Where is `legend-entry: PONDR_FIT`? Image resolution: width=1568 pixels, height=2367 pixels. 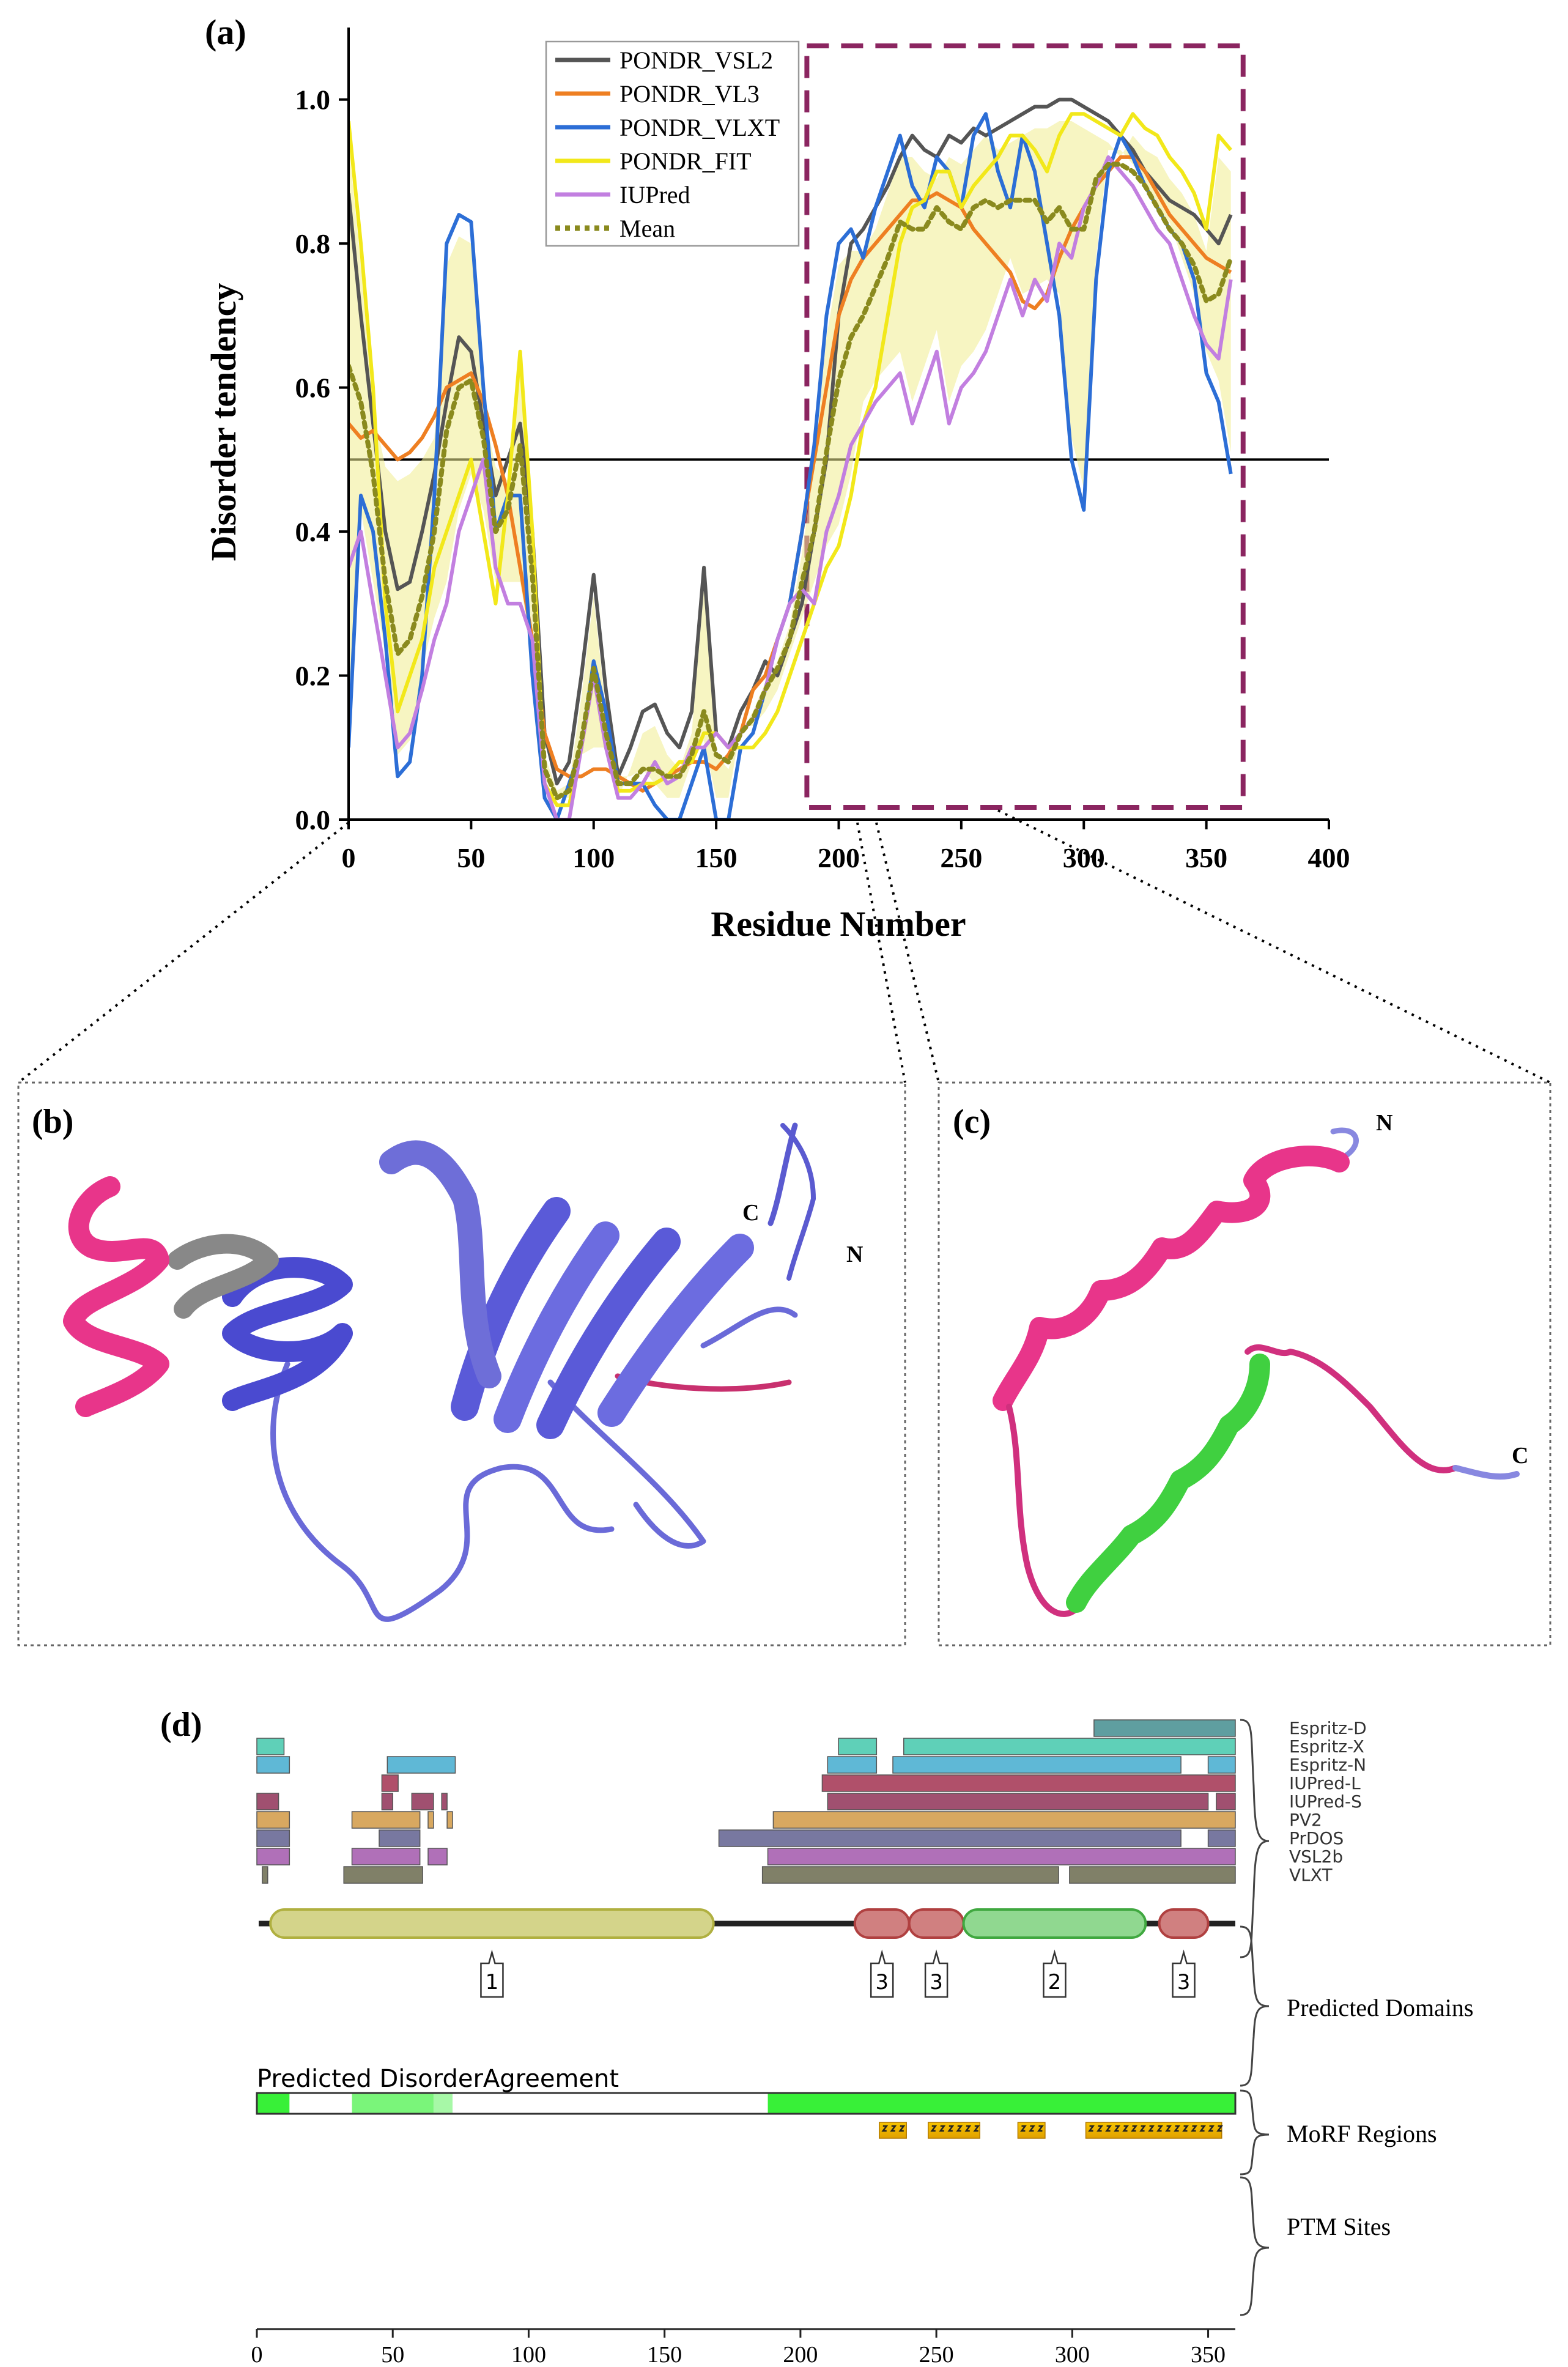 legend-entry: PONDR_FIT is located at coordinates (685, 161).